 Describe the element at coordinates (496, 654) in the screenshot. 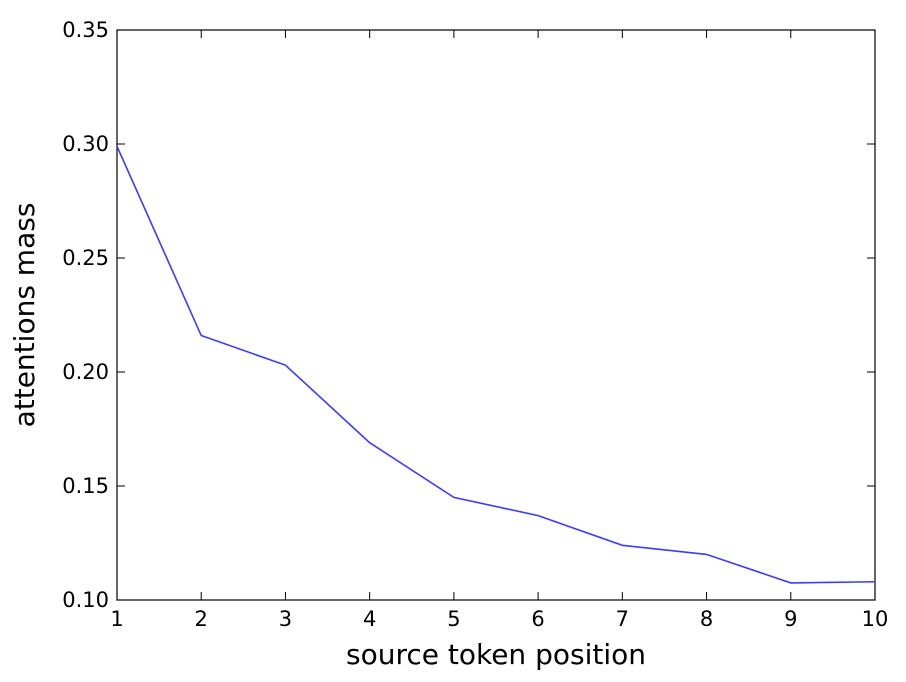

I see `x-axis-title: source token position` at that location.